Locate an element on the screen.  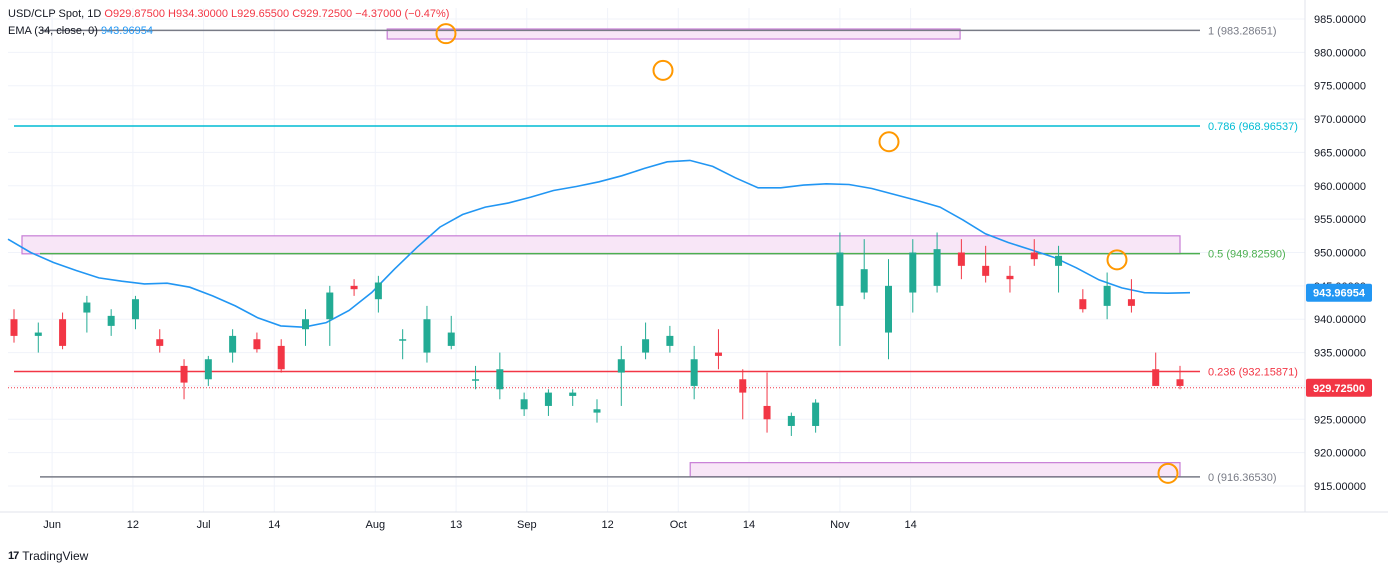
price-tick-label: 985.00000 is located at coordinates (1340, 20).